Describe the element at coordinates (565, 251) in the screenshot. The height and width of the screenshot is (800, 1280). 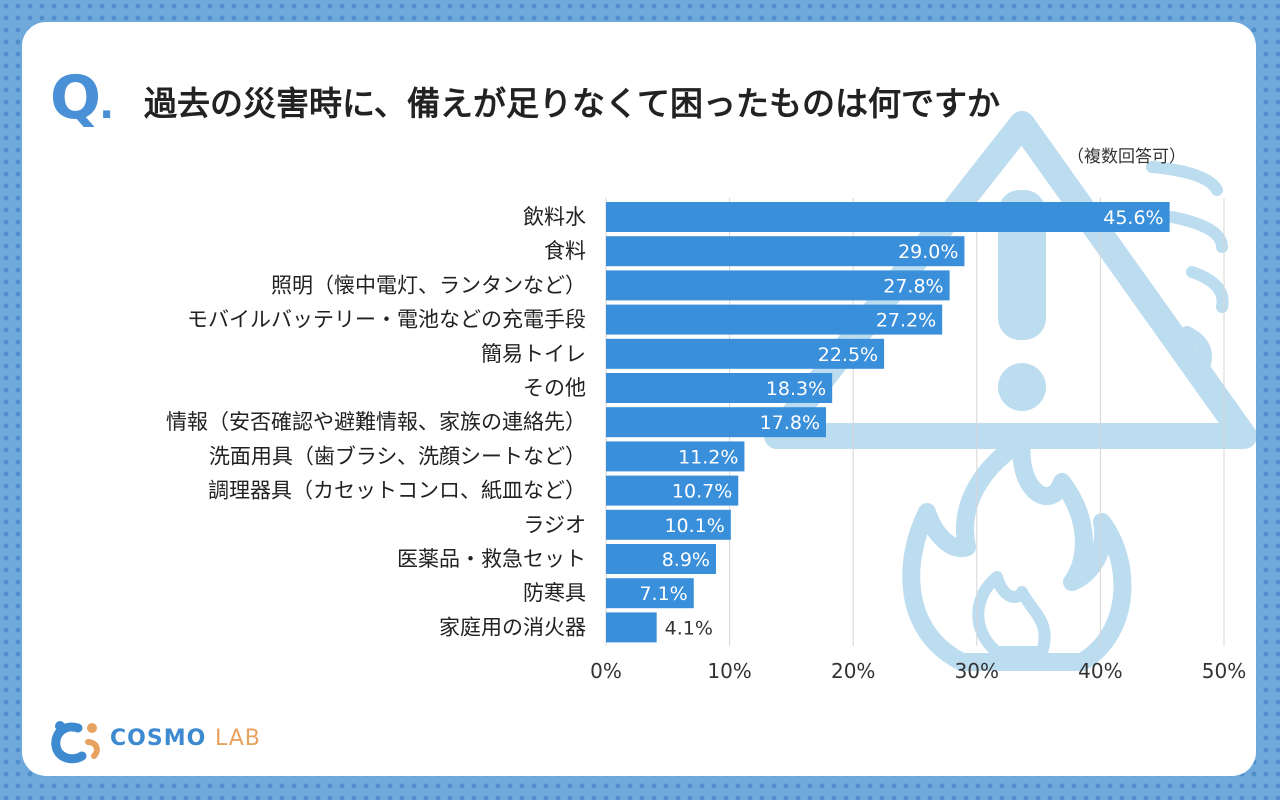
I see `category-label: 食料` at that location.